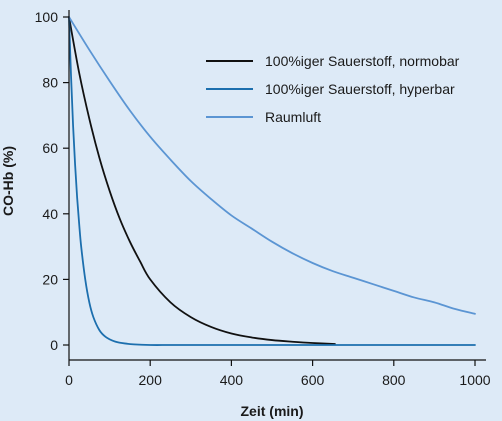 This screenshot has height=421, width=502. I want to click on x-tick-label: 200, so click(151, 380).